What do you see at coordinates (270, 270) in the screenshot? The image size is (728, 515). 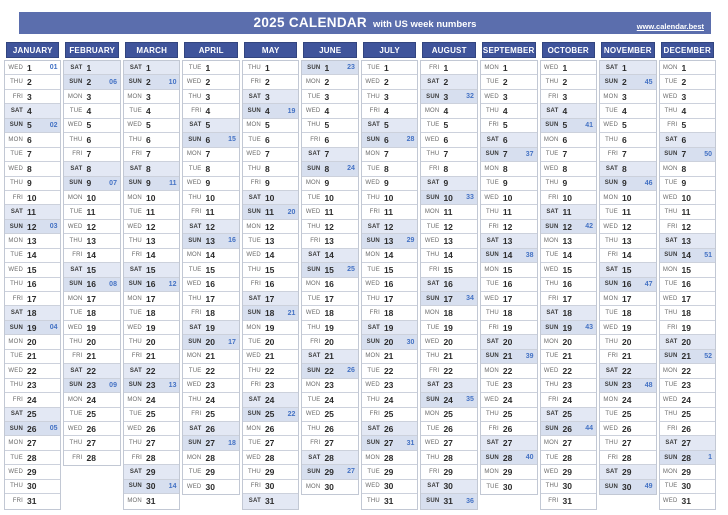 I see `day-row: THU 15` at bounding box center [270, 270].